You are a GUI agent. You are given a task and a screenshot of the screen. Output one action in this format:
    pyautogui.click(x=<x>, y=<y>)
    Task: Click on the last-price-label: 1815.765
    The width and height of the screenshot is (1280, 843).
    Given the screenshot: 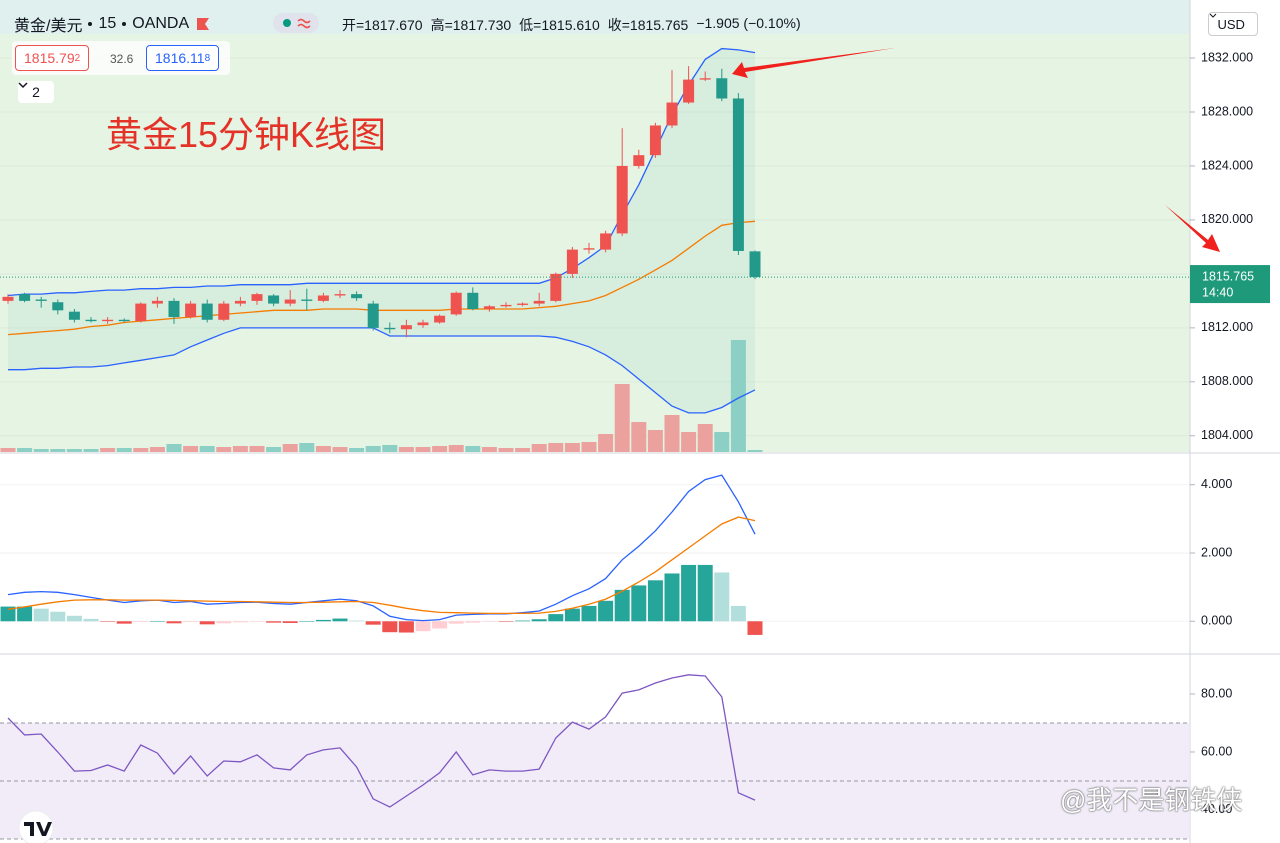 What is the action you would take?
    pyautogui.click(x=1228, y=276)
    